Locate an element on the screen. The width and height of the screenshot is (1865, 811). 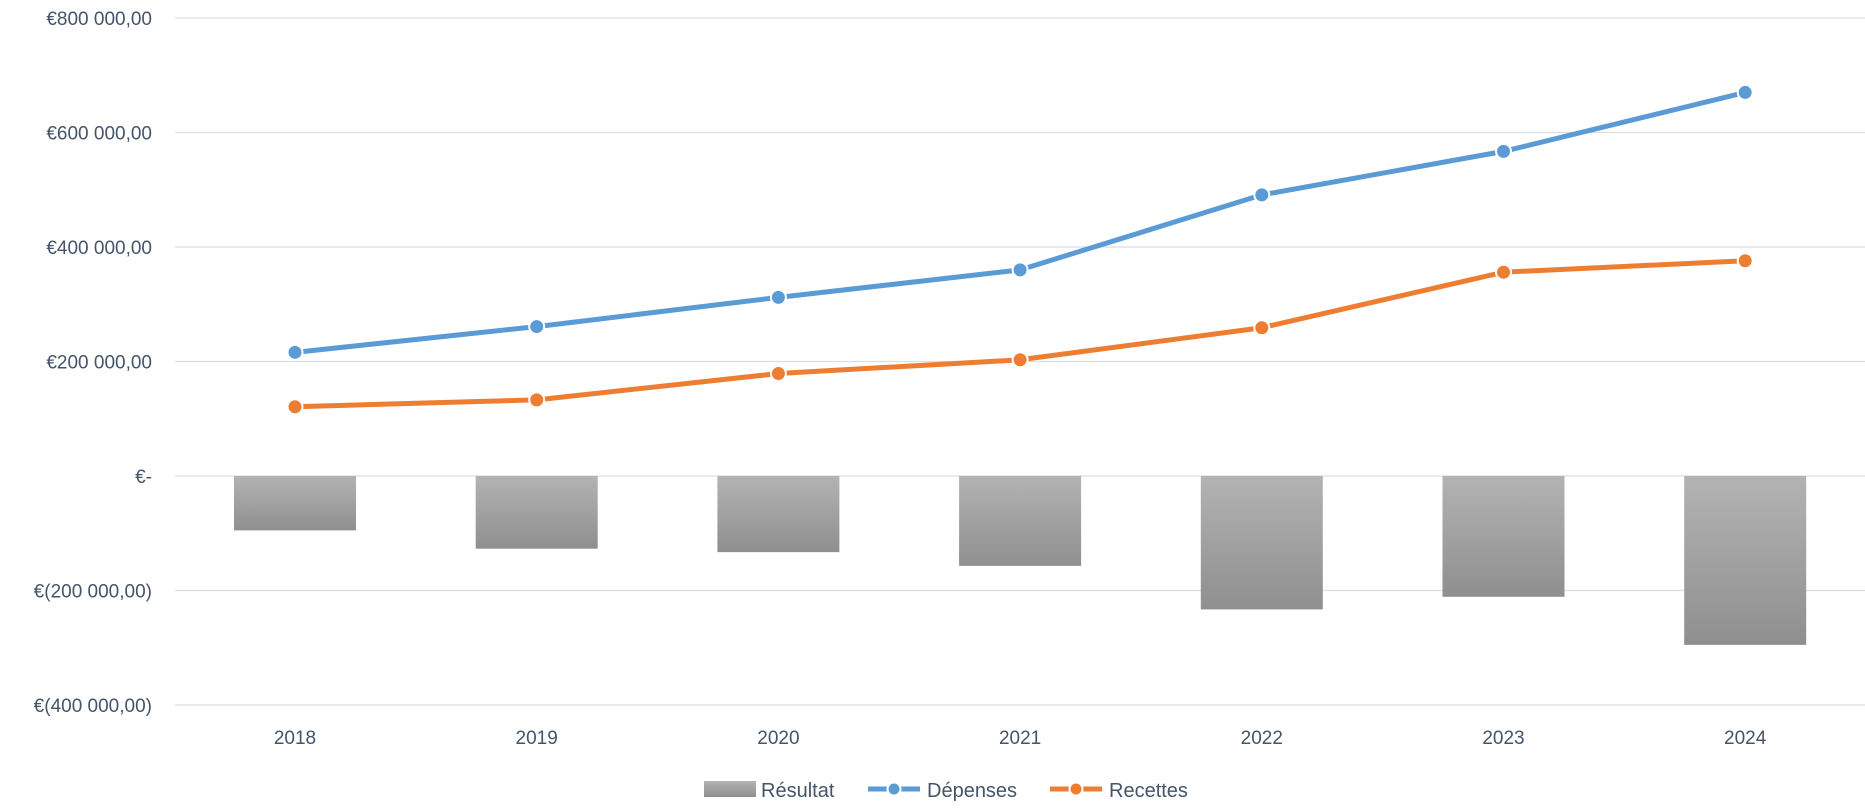
legend-item-resultat: Résultat is located at coordinates (769, 791).